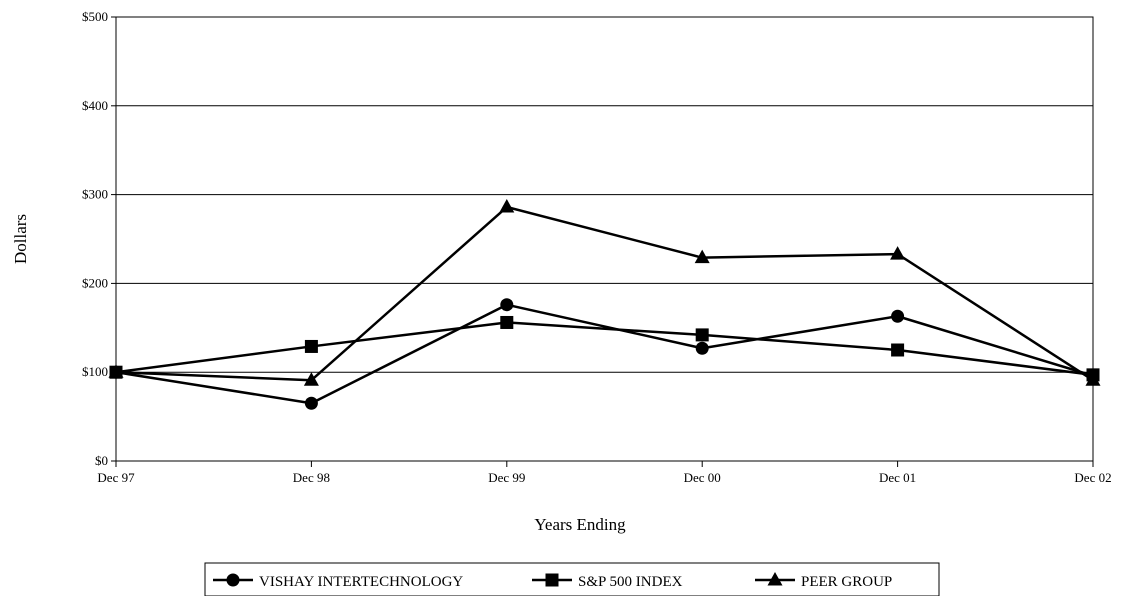 The height and width of the screenshot is (596, 1125). What do you see at coordinates (361, 582) in the screenshot?
I see `legend-label: VISHAY INTERTECHNOLOGY` at bounding box center [361, 582].